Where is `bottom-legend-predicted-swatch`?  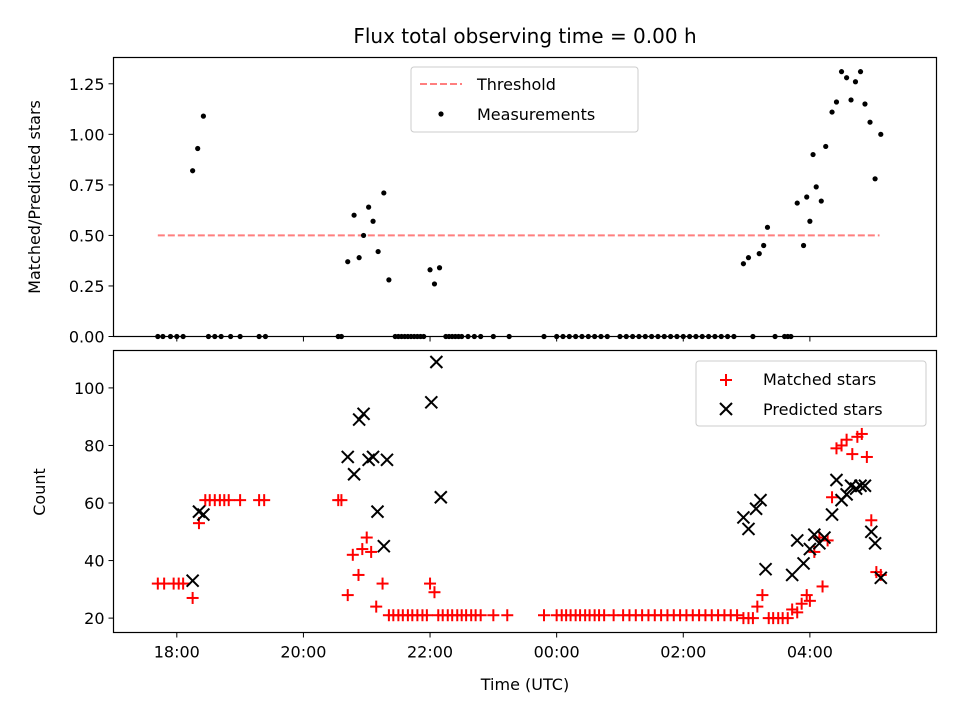
bottom-legend-predicted-swatch is located at coordinates (726, 409).